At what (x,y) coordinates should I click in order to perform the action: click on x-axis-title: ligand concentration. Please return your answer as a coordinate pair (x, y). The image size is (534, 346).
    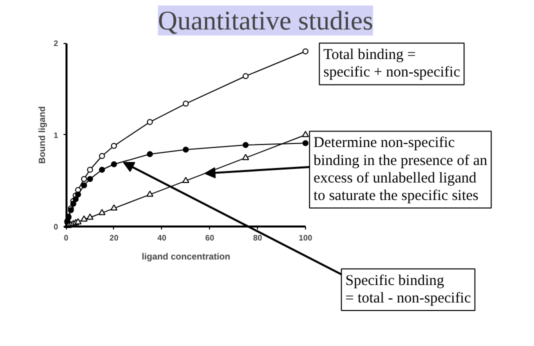
    Looking at the image, I should click on (186, 257).